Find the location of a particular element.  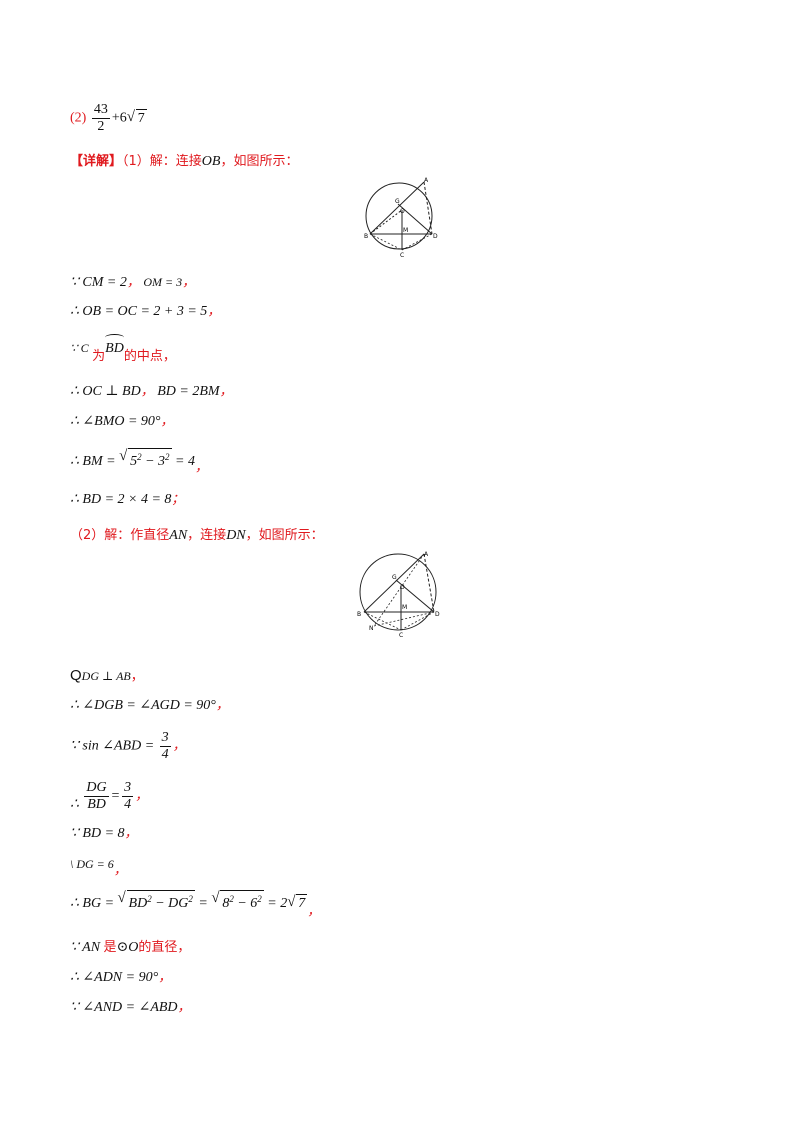

fig1-label-a: A is located at coordinates (426, 180).